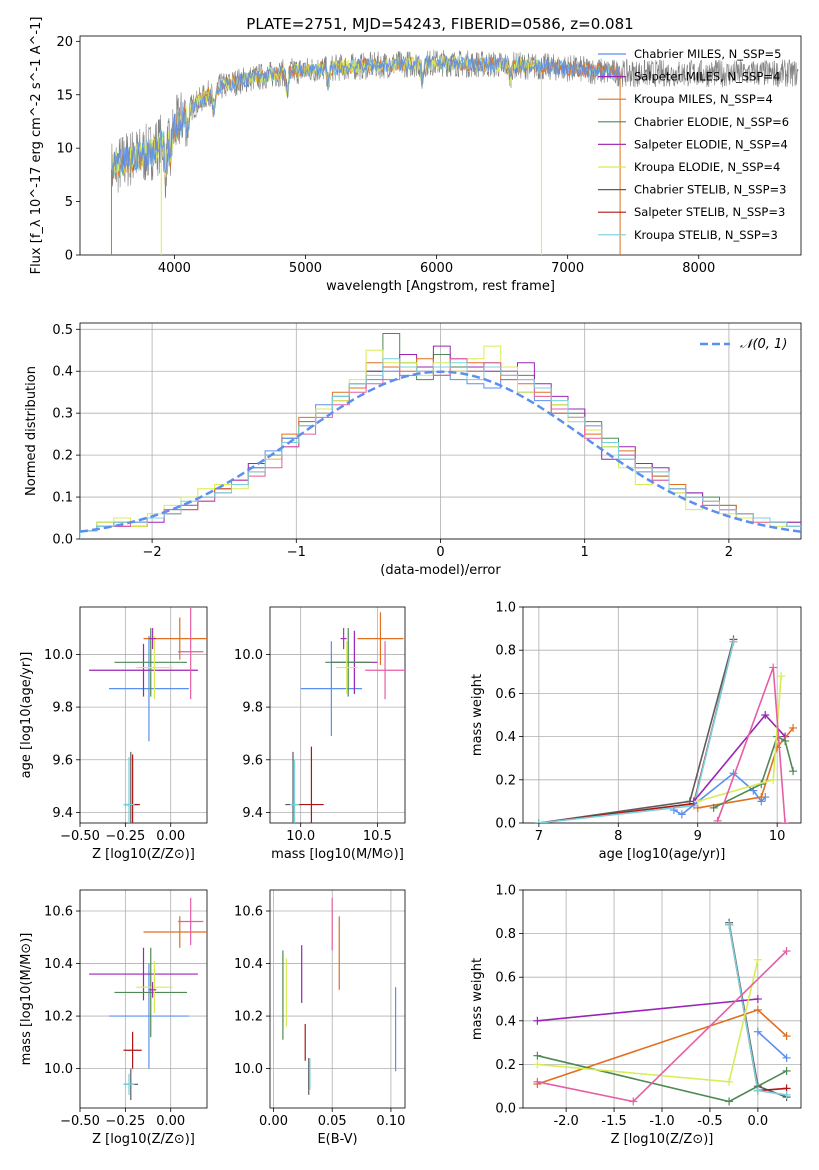 The width and height of the screenshot is (819, 1170). Describe the element at coordinates (62, 330) in the screenshot. I see `y-tick-label: 0.5` at that location.